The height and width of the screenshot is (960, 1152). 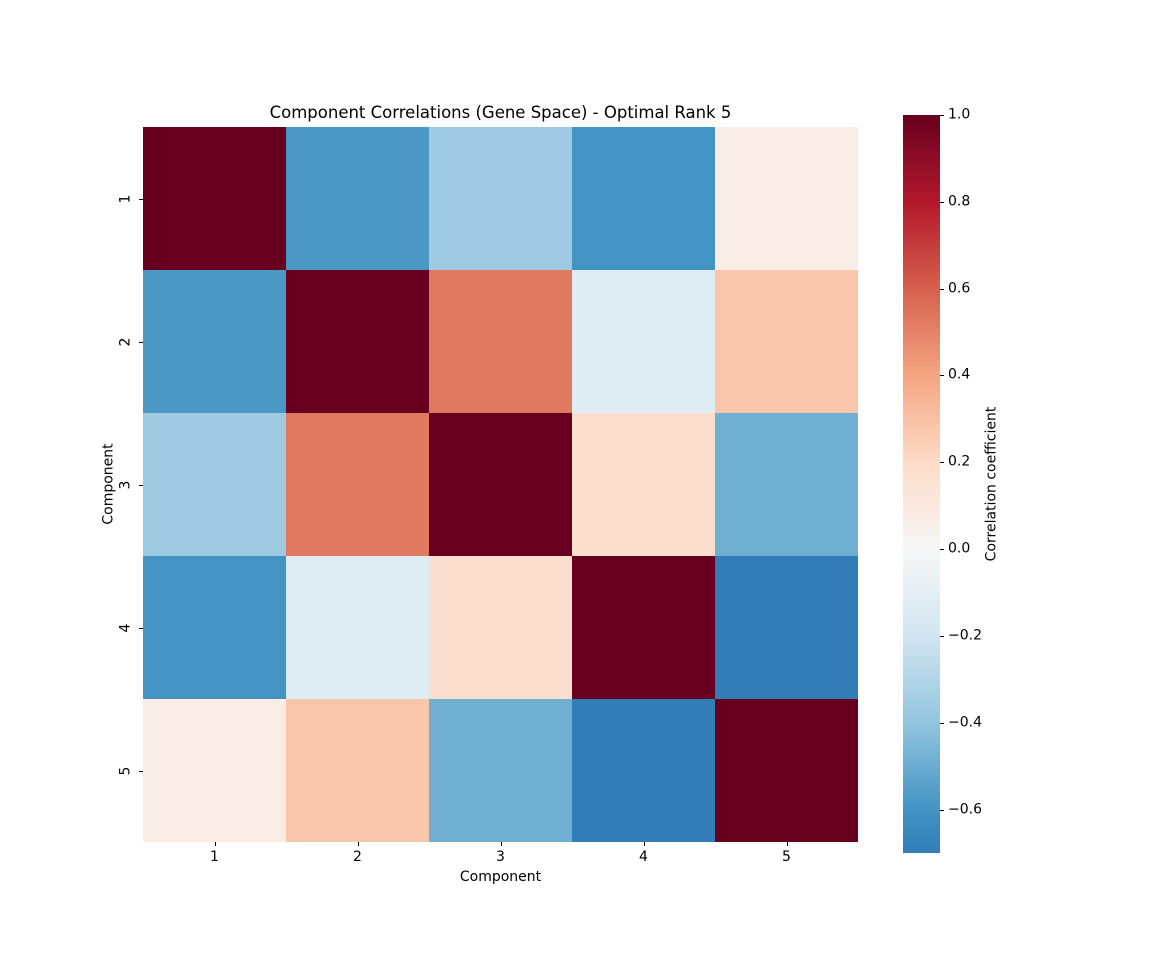 I want to click on heatmap-cell-r4c2, so click(x=357, y=627).